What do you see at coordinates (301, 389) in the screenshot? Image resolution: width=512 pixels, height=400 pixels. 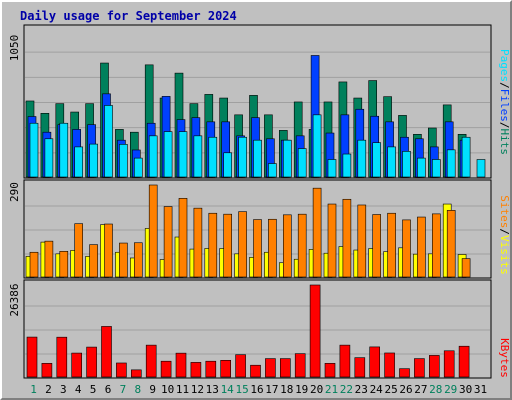 I see `x-tick-label: 19` at bounding box center [301, 389].